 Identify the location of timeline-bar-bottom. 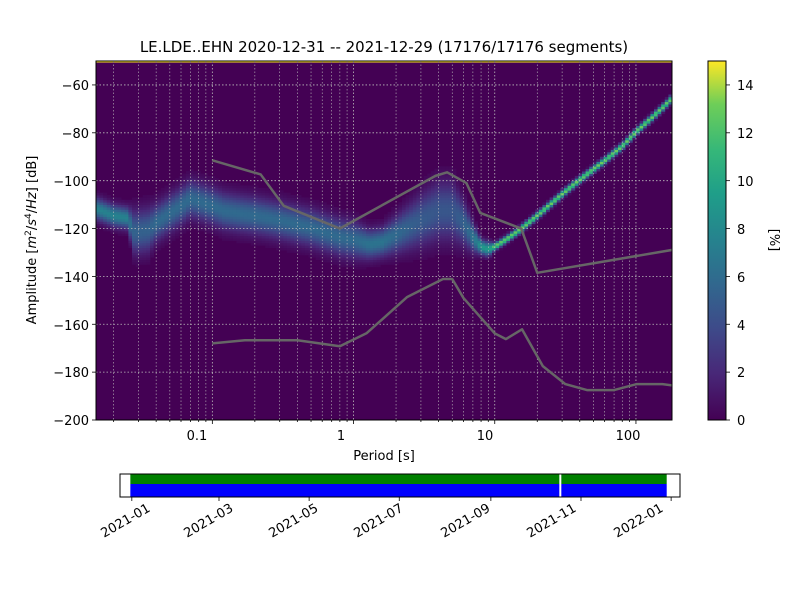
(398, 490).